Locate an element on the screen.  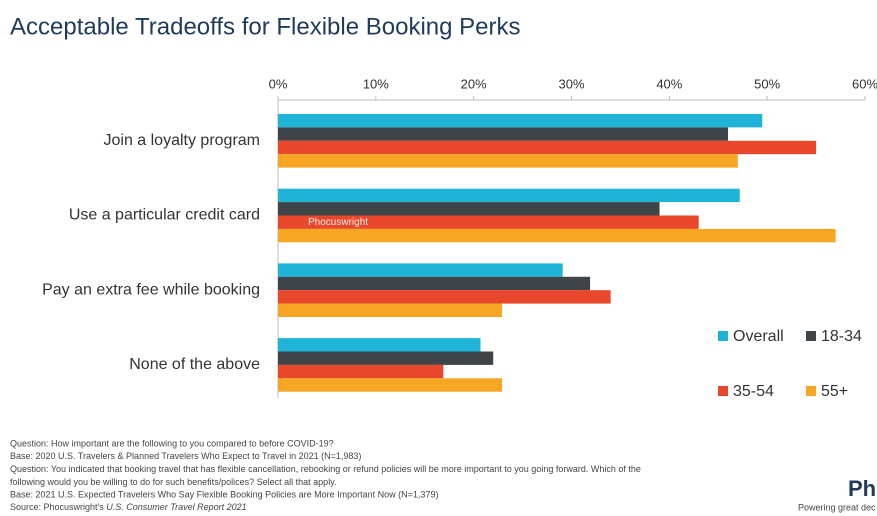
x-tick-label: 10% is located at coordinates (376, 83).